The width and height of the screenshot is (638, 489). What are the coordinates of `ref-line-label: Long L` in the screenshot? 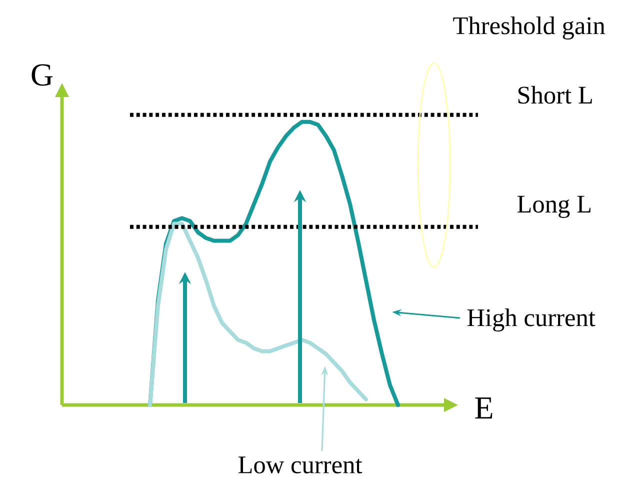 It's located at (553, 207).